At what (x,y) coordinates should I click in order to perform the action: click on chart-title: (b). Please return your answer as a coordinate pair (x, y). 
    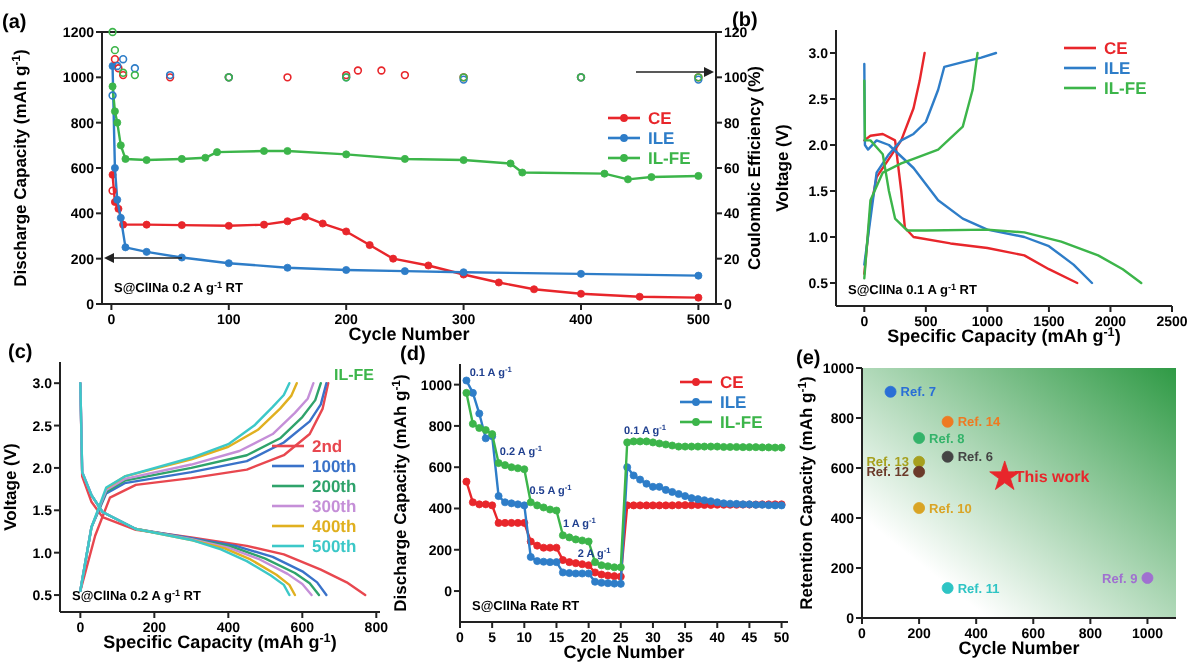
    Looking at the image, I should click on (745, 21).